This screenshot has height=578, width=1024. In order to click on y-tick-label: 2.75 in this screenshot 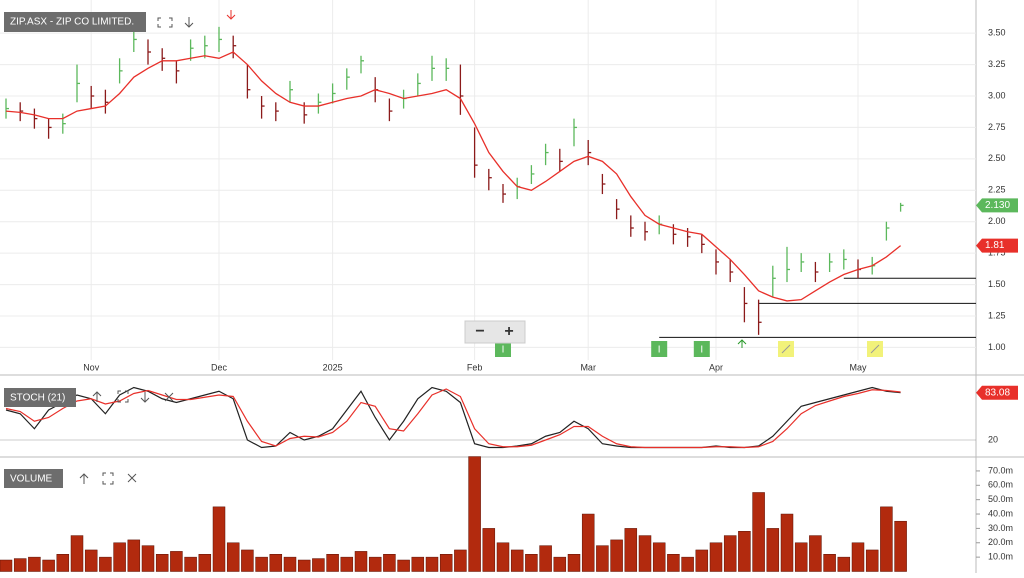, I will do `click(997, 127)`.